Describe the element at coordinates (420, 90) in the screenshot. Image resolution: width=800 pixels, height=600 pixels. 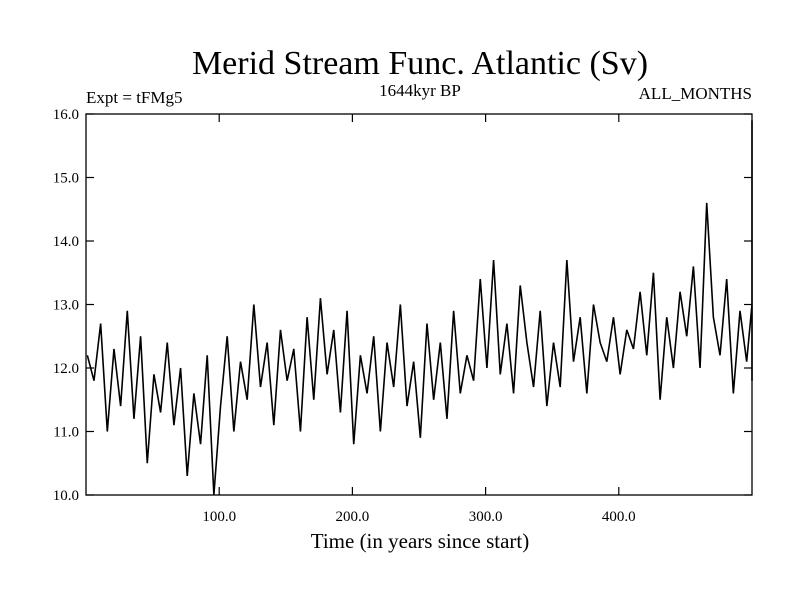
I see `epoch-label: 1644kyr BP` at that location.